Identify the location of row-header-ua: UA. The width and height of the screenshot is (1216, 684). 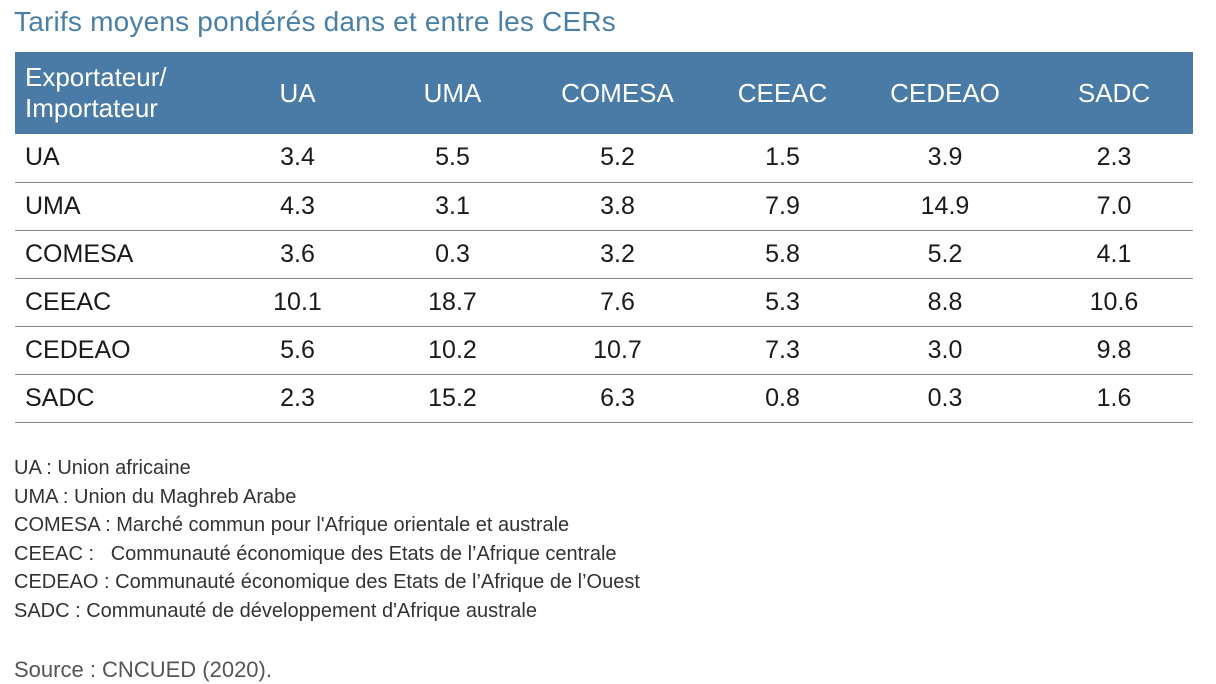
(42, 157).